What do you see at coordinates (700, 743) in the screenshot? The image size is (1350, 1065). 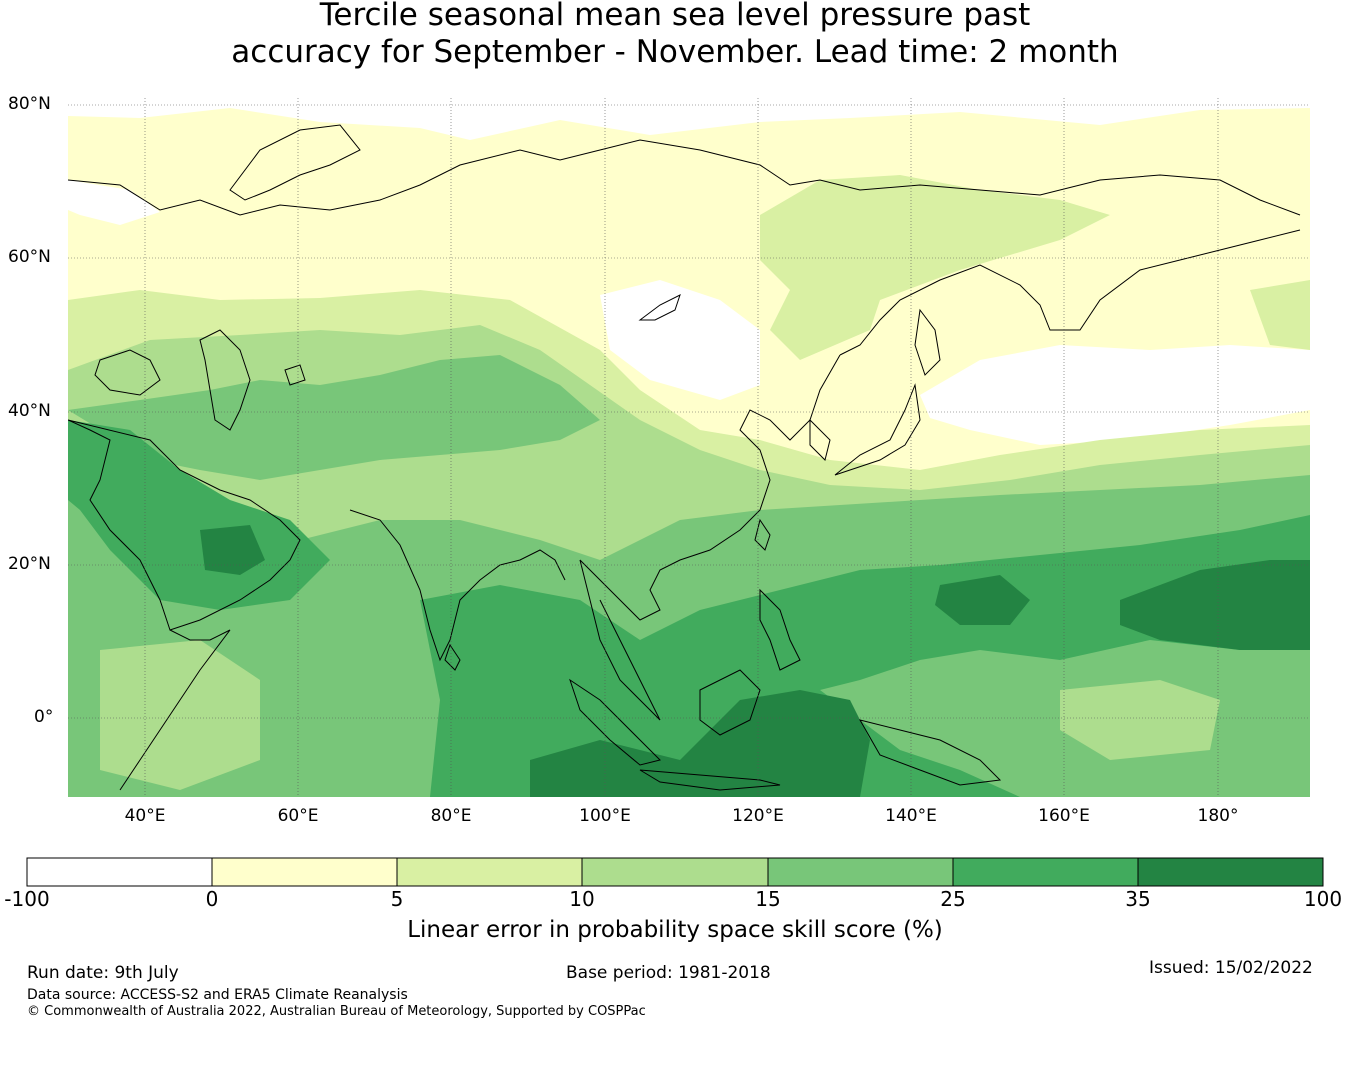 I see `field-35-100-indonesia` at bounding box center [700, 743].